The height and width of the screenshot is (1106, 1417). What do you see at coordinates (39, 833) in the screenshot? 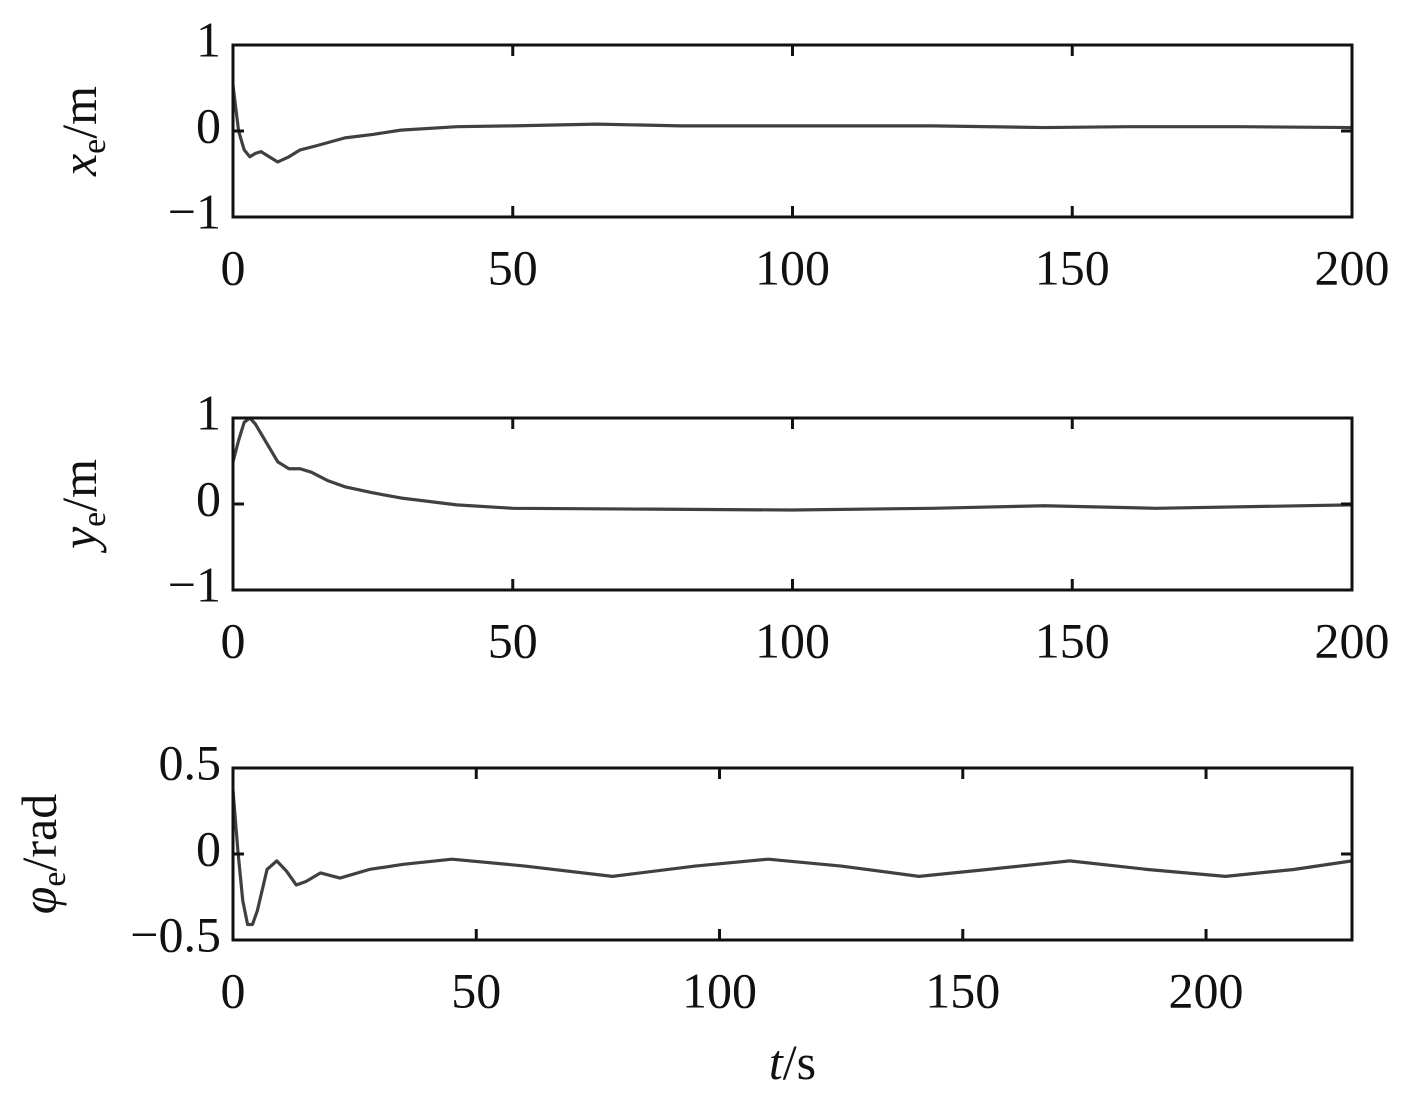
I see `label-part: /rad` at bounding box center [39, 833].